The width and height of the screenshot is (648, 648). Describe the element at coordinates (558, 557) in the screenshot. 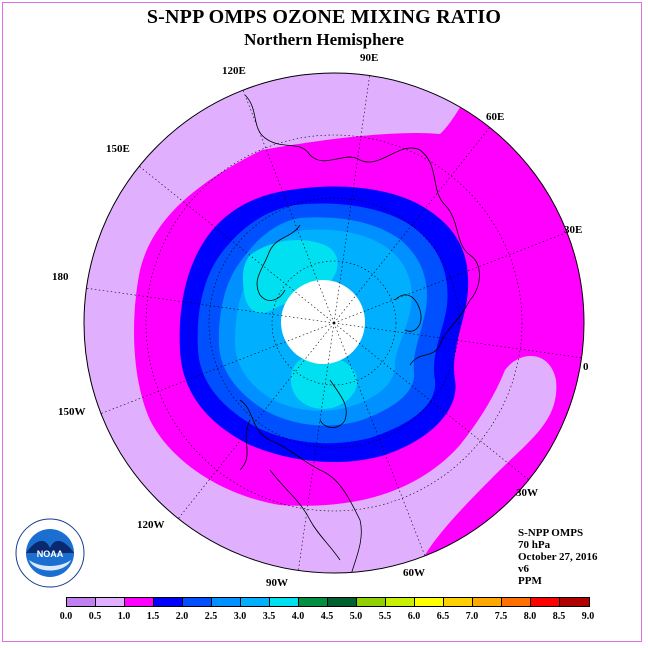

I see `info-date: October 27, 2016` at that location.